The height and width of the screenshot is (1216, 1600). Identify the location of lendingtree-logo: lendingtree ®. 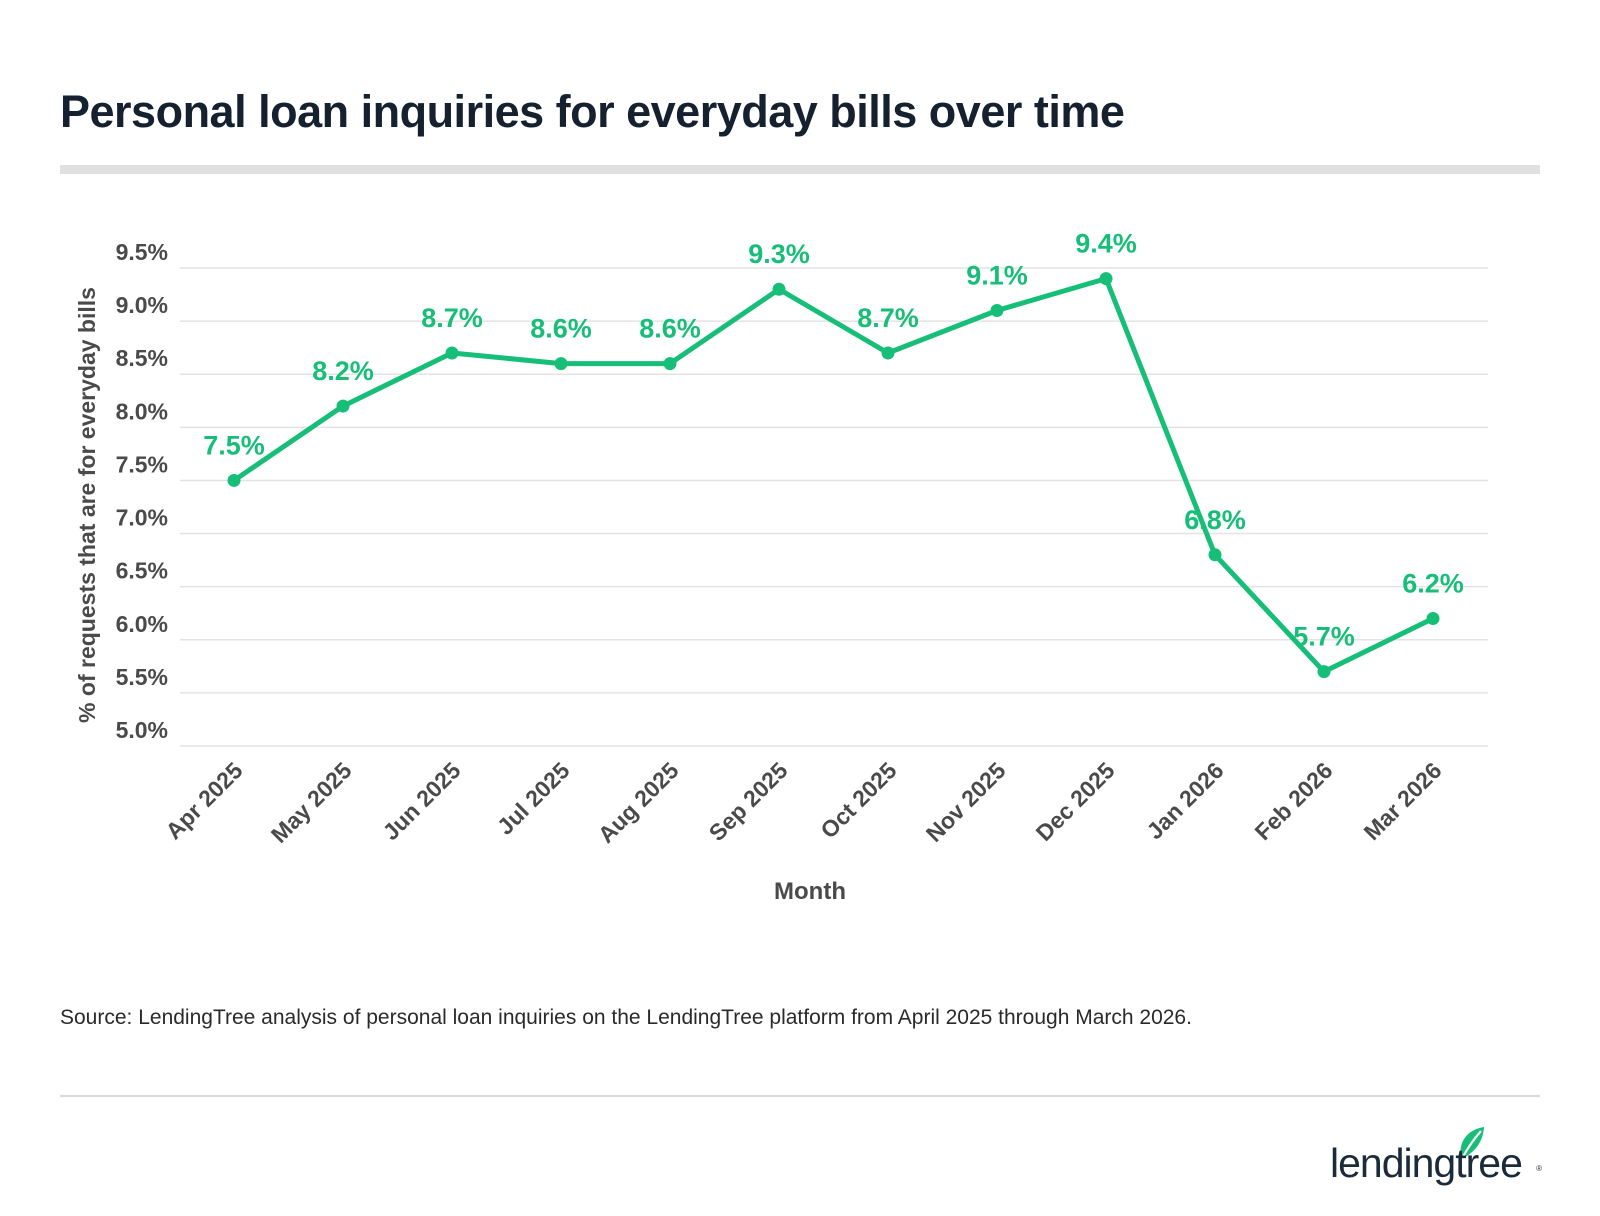
(1436, 1159).